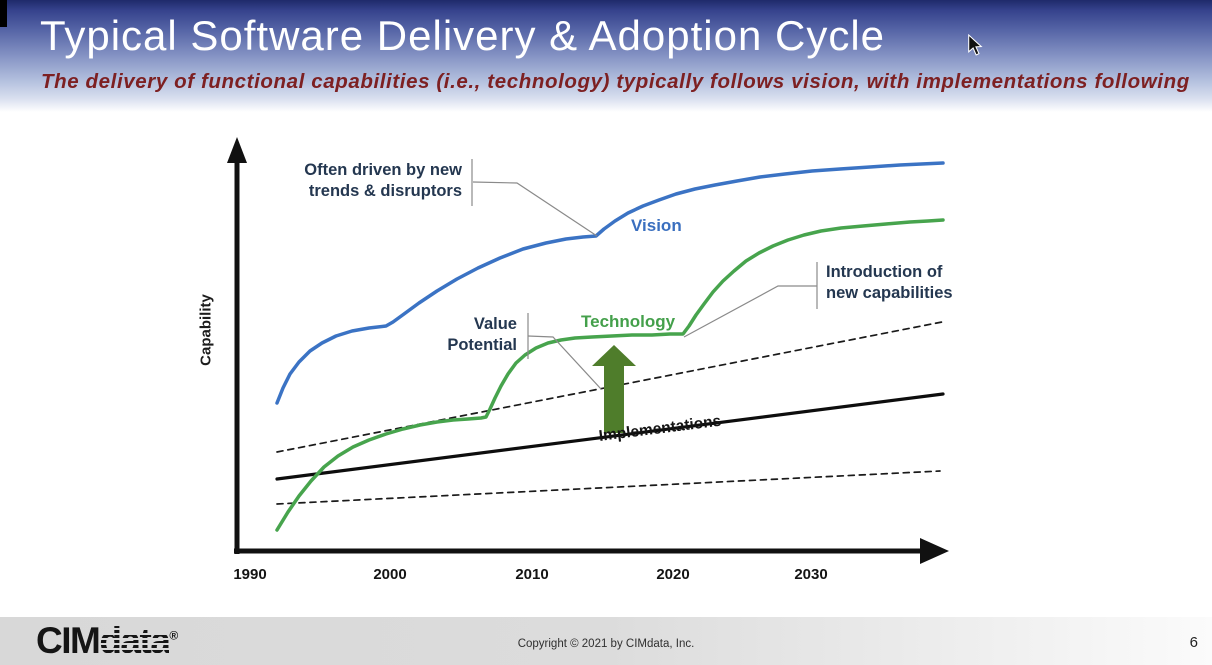 This screenshot has height=665, width=1212. What do you see at coordinates (379, 180) in the screenshot?
I see `driver-annotation: Often driven by new trends & disruptors` at bounding box center [379, 180].